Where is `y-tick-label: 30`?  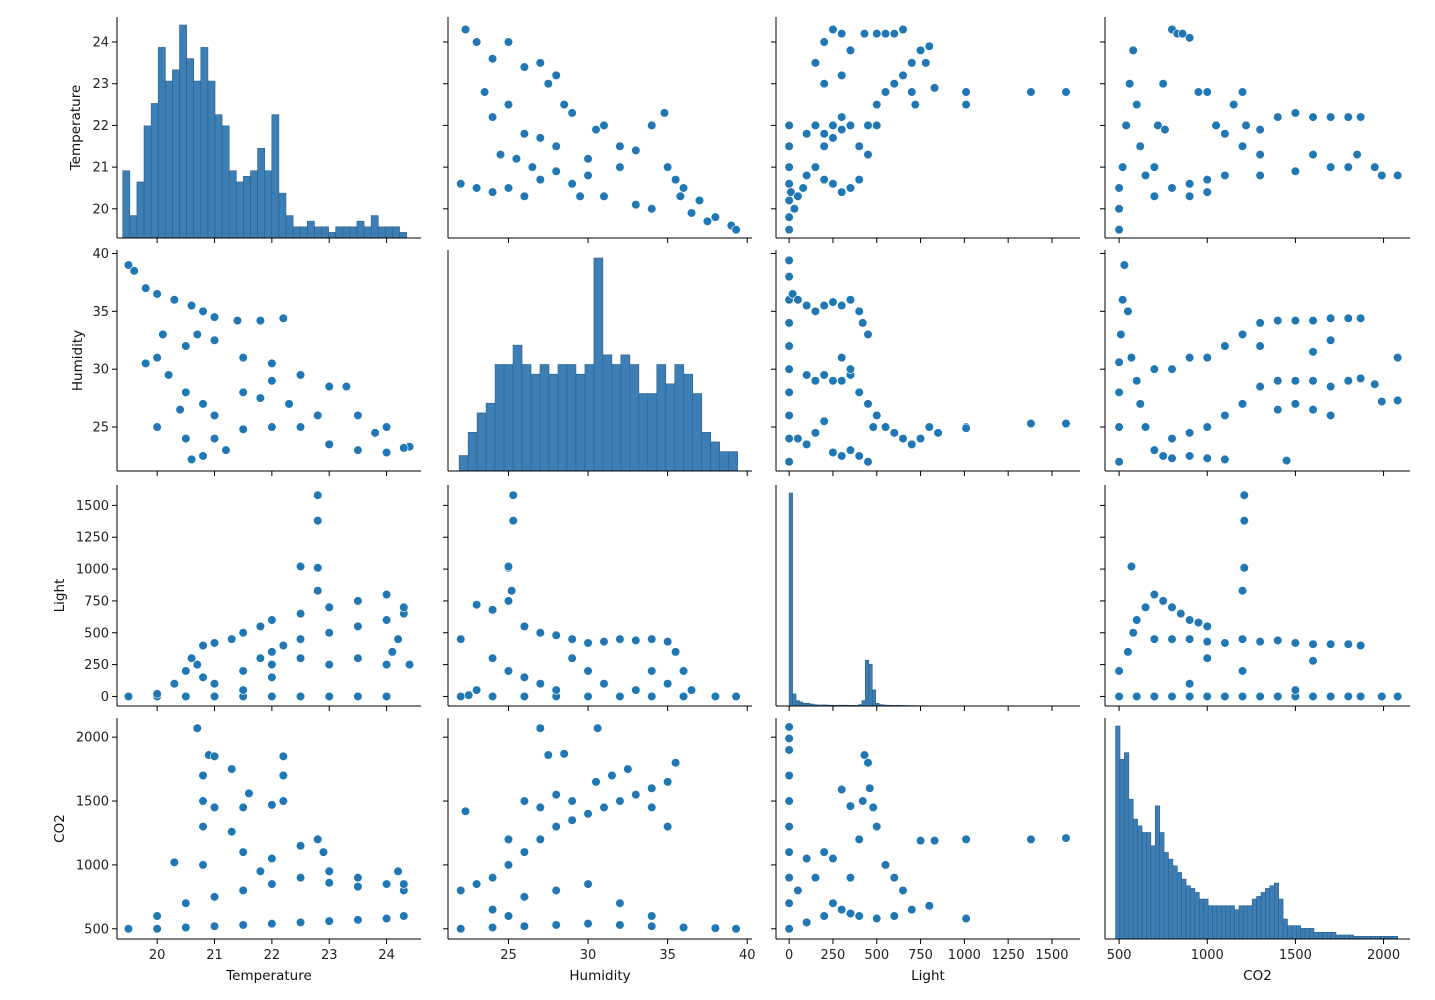 y-tick-label: 30 is located at coordinates (100, 370).